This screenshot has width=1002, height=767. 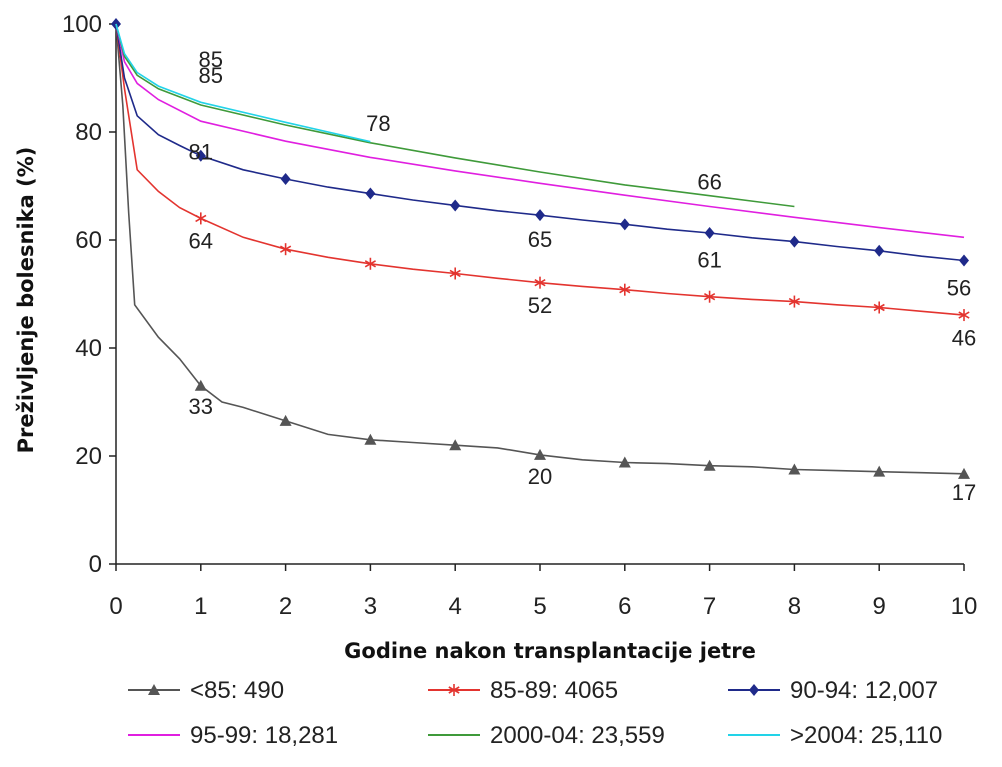 I want to click on x-axis: 0 1 2 3 4 5 6 7 8 9 10, so click(x=543, y=591).